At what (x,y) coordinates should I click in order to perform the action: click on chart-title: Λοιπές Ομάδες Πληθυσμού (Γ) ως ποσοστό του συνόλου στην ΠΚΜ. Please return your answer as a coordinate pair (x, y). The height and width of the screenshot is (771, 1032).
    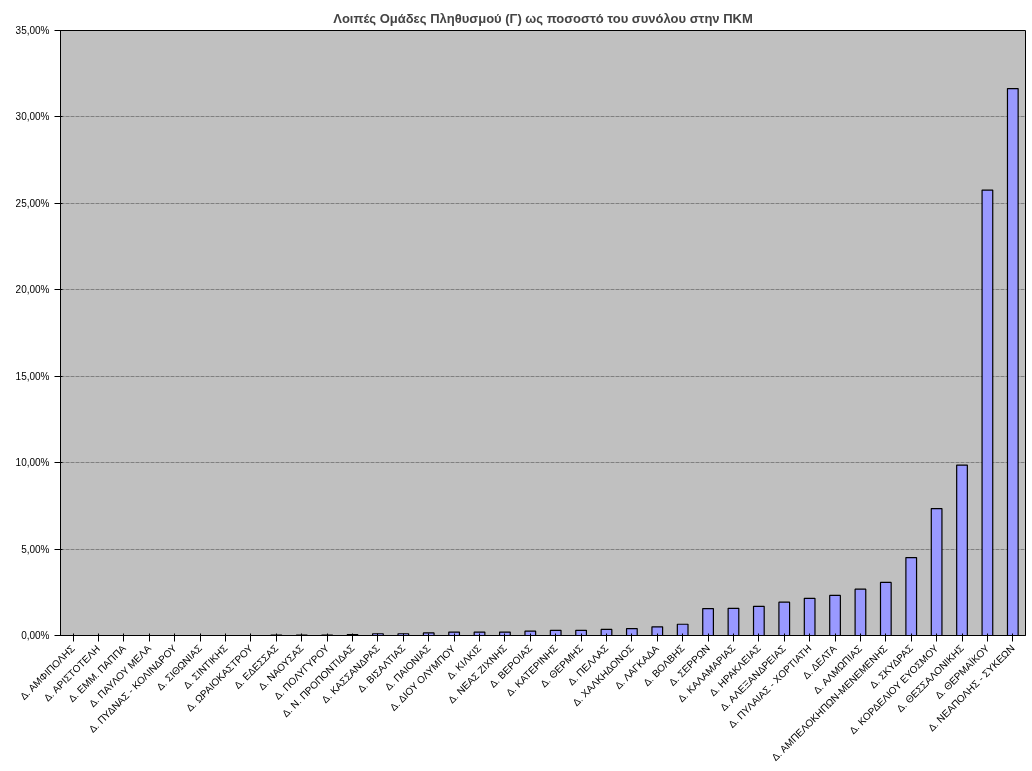
    Looking at the image, I should click on (543, 18).